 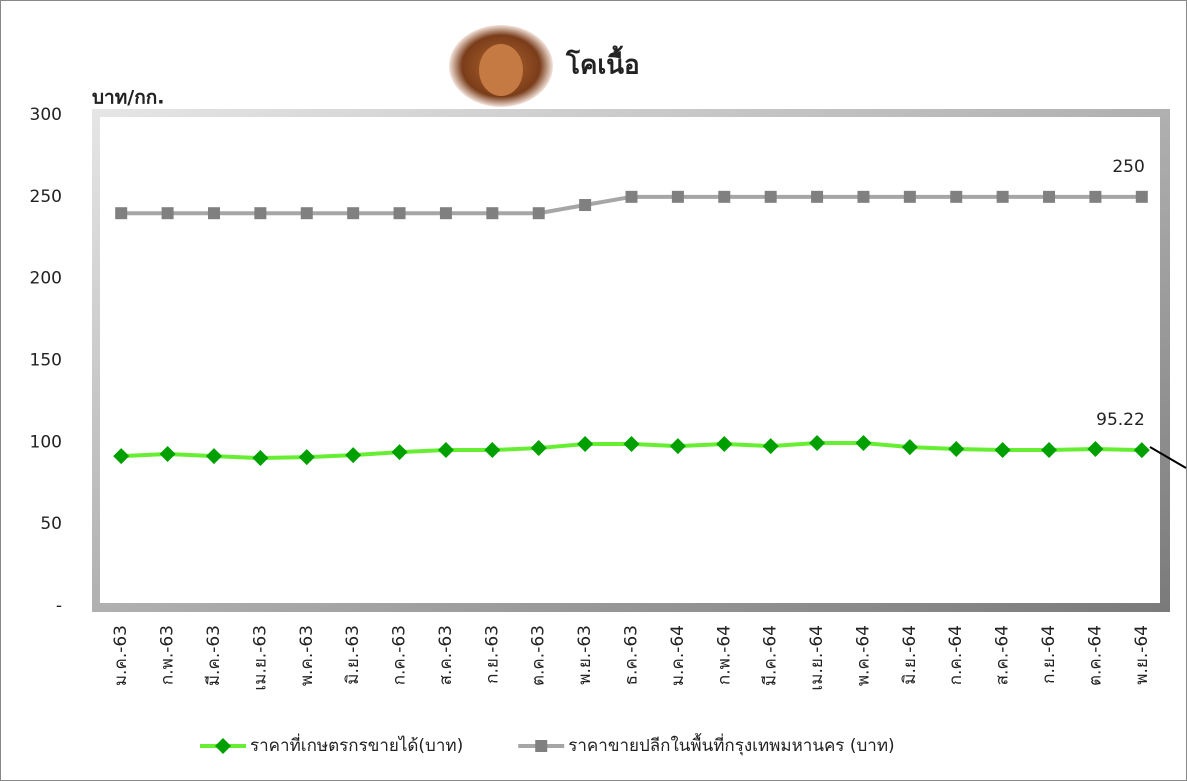 What do you see at coordinates (353, 655) in the screenshot?
I see `x-tick-label: มิ.ย.-63` at bounding box center [353, 655].